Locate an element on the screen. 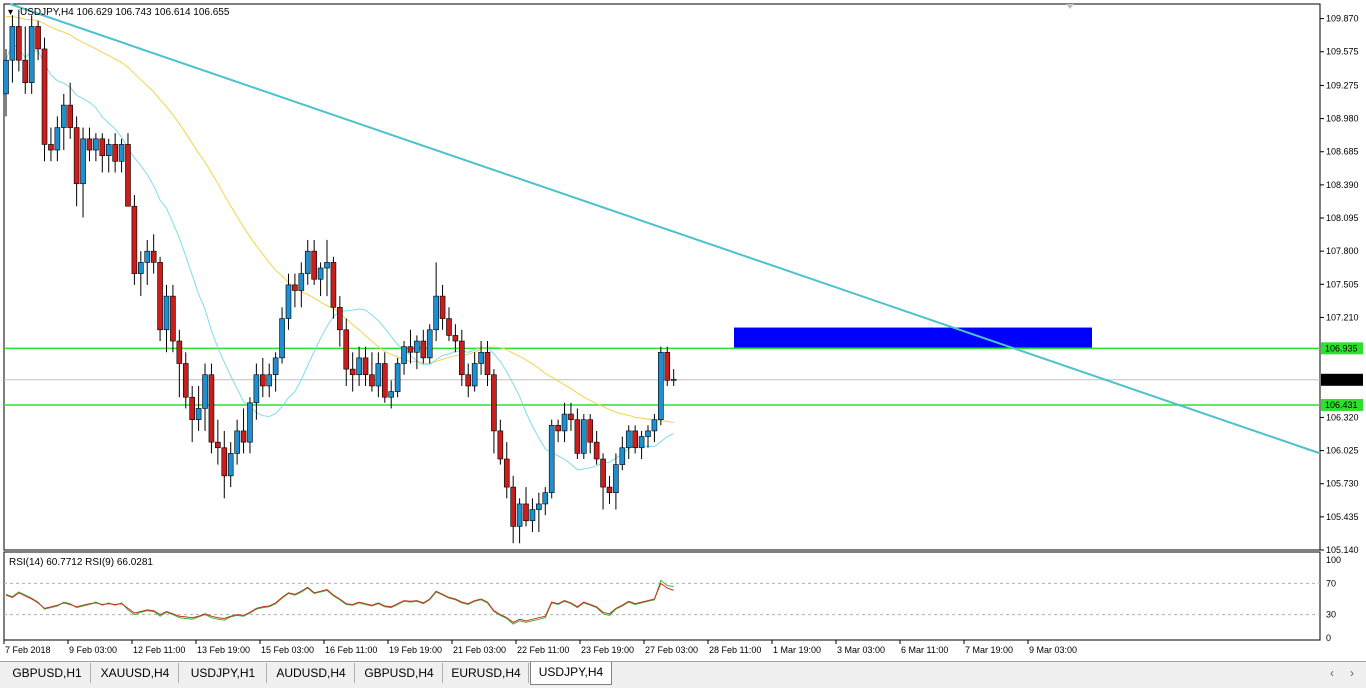  rsi-pane is located at coordinates (662, 596).